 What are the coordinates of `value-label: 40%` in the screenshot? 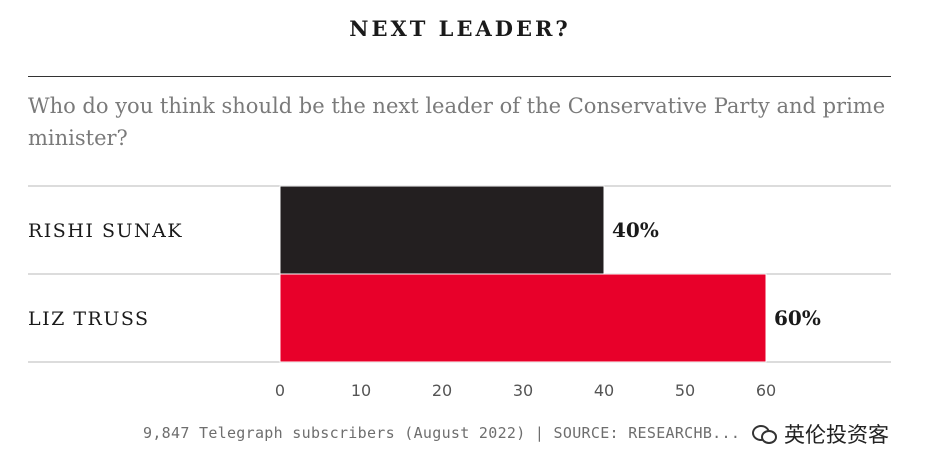 It's located at (635, 230).